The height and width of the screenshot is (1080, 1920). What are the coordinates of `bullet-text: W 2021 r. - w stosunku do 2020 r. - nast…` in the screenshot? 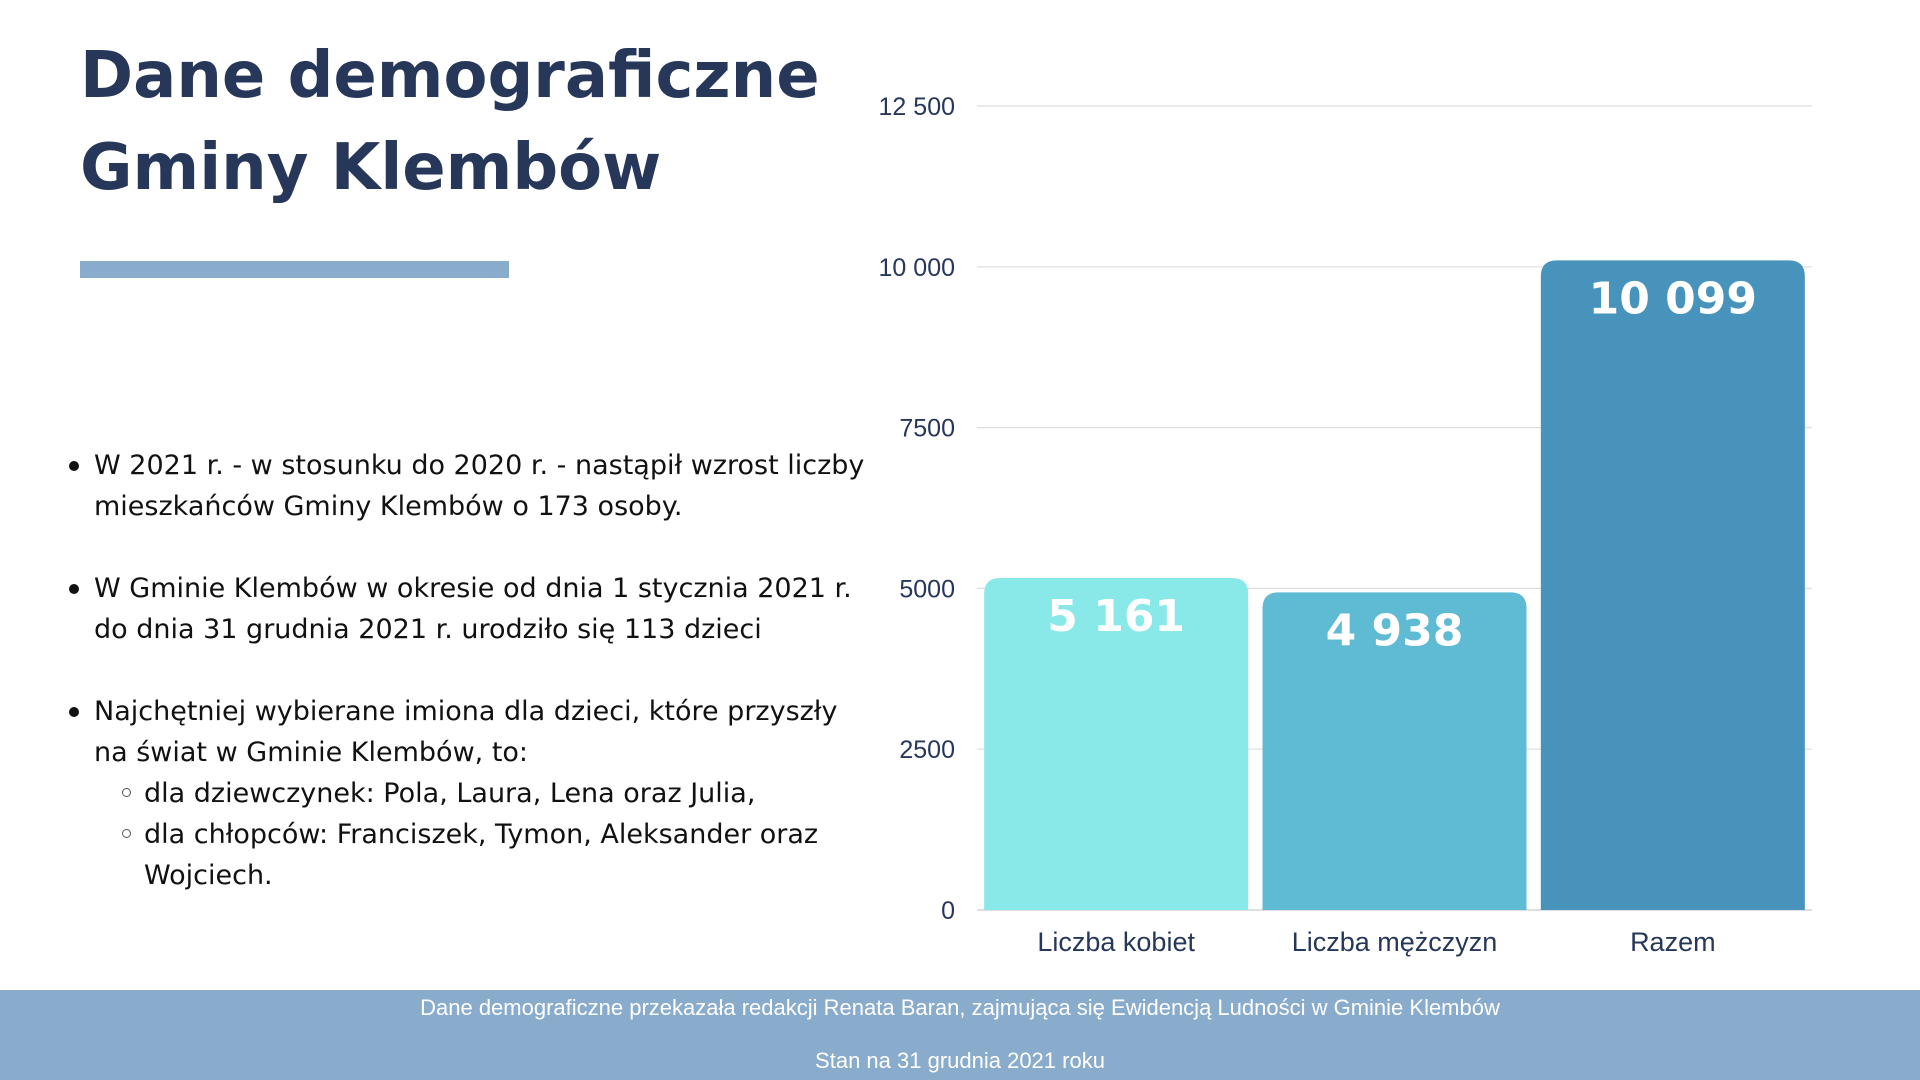 It's located at (479, 486).